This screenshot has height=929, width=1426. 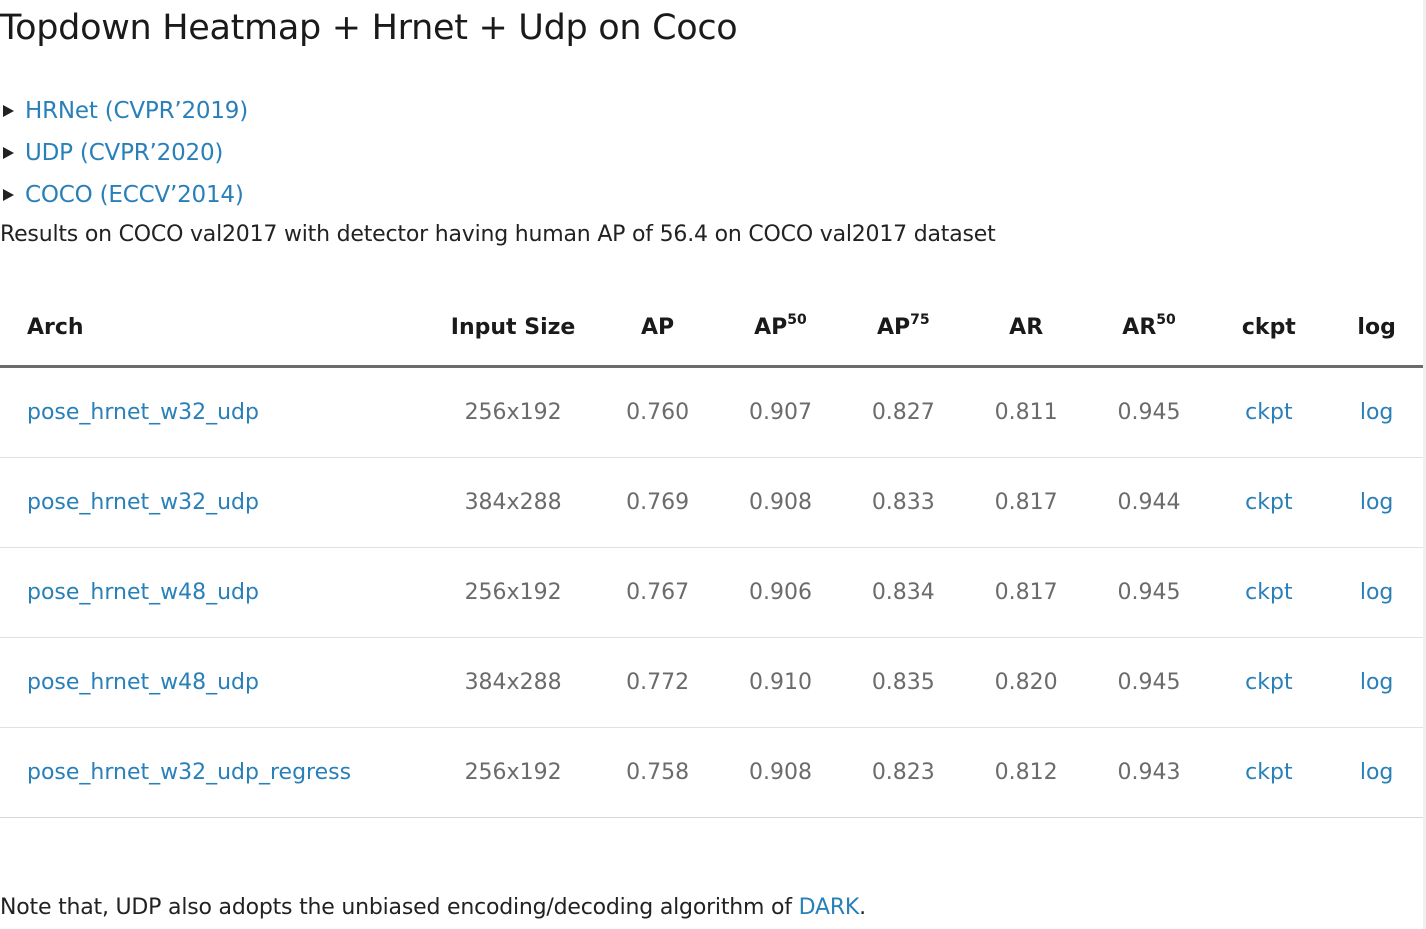 I want to click on header-ar50-base: AR, so click(x=1139, y=327).